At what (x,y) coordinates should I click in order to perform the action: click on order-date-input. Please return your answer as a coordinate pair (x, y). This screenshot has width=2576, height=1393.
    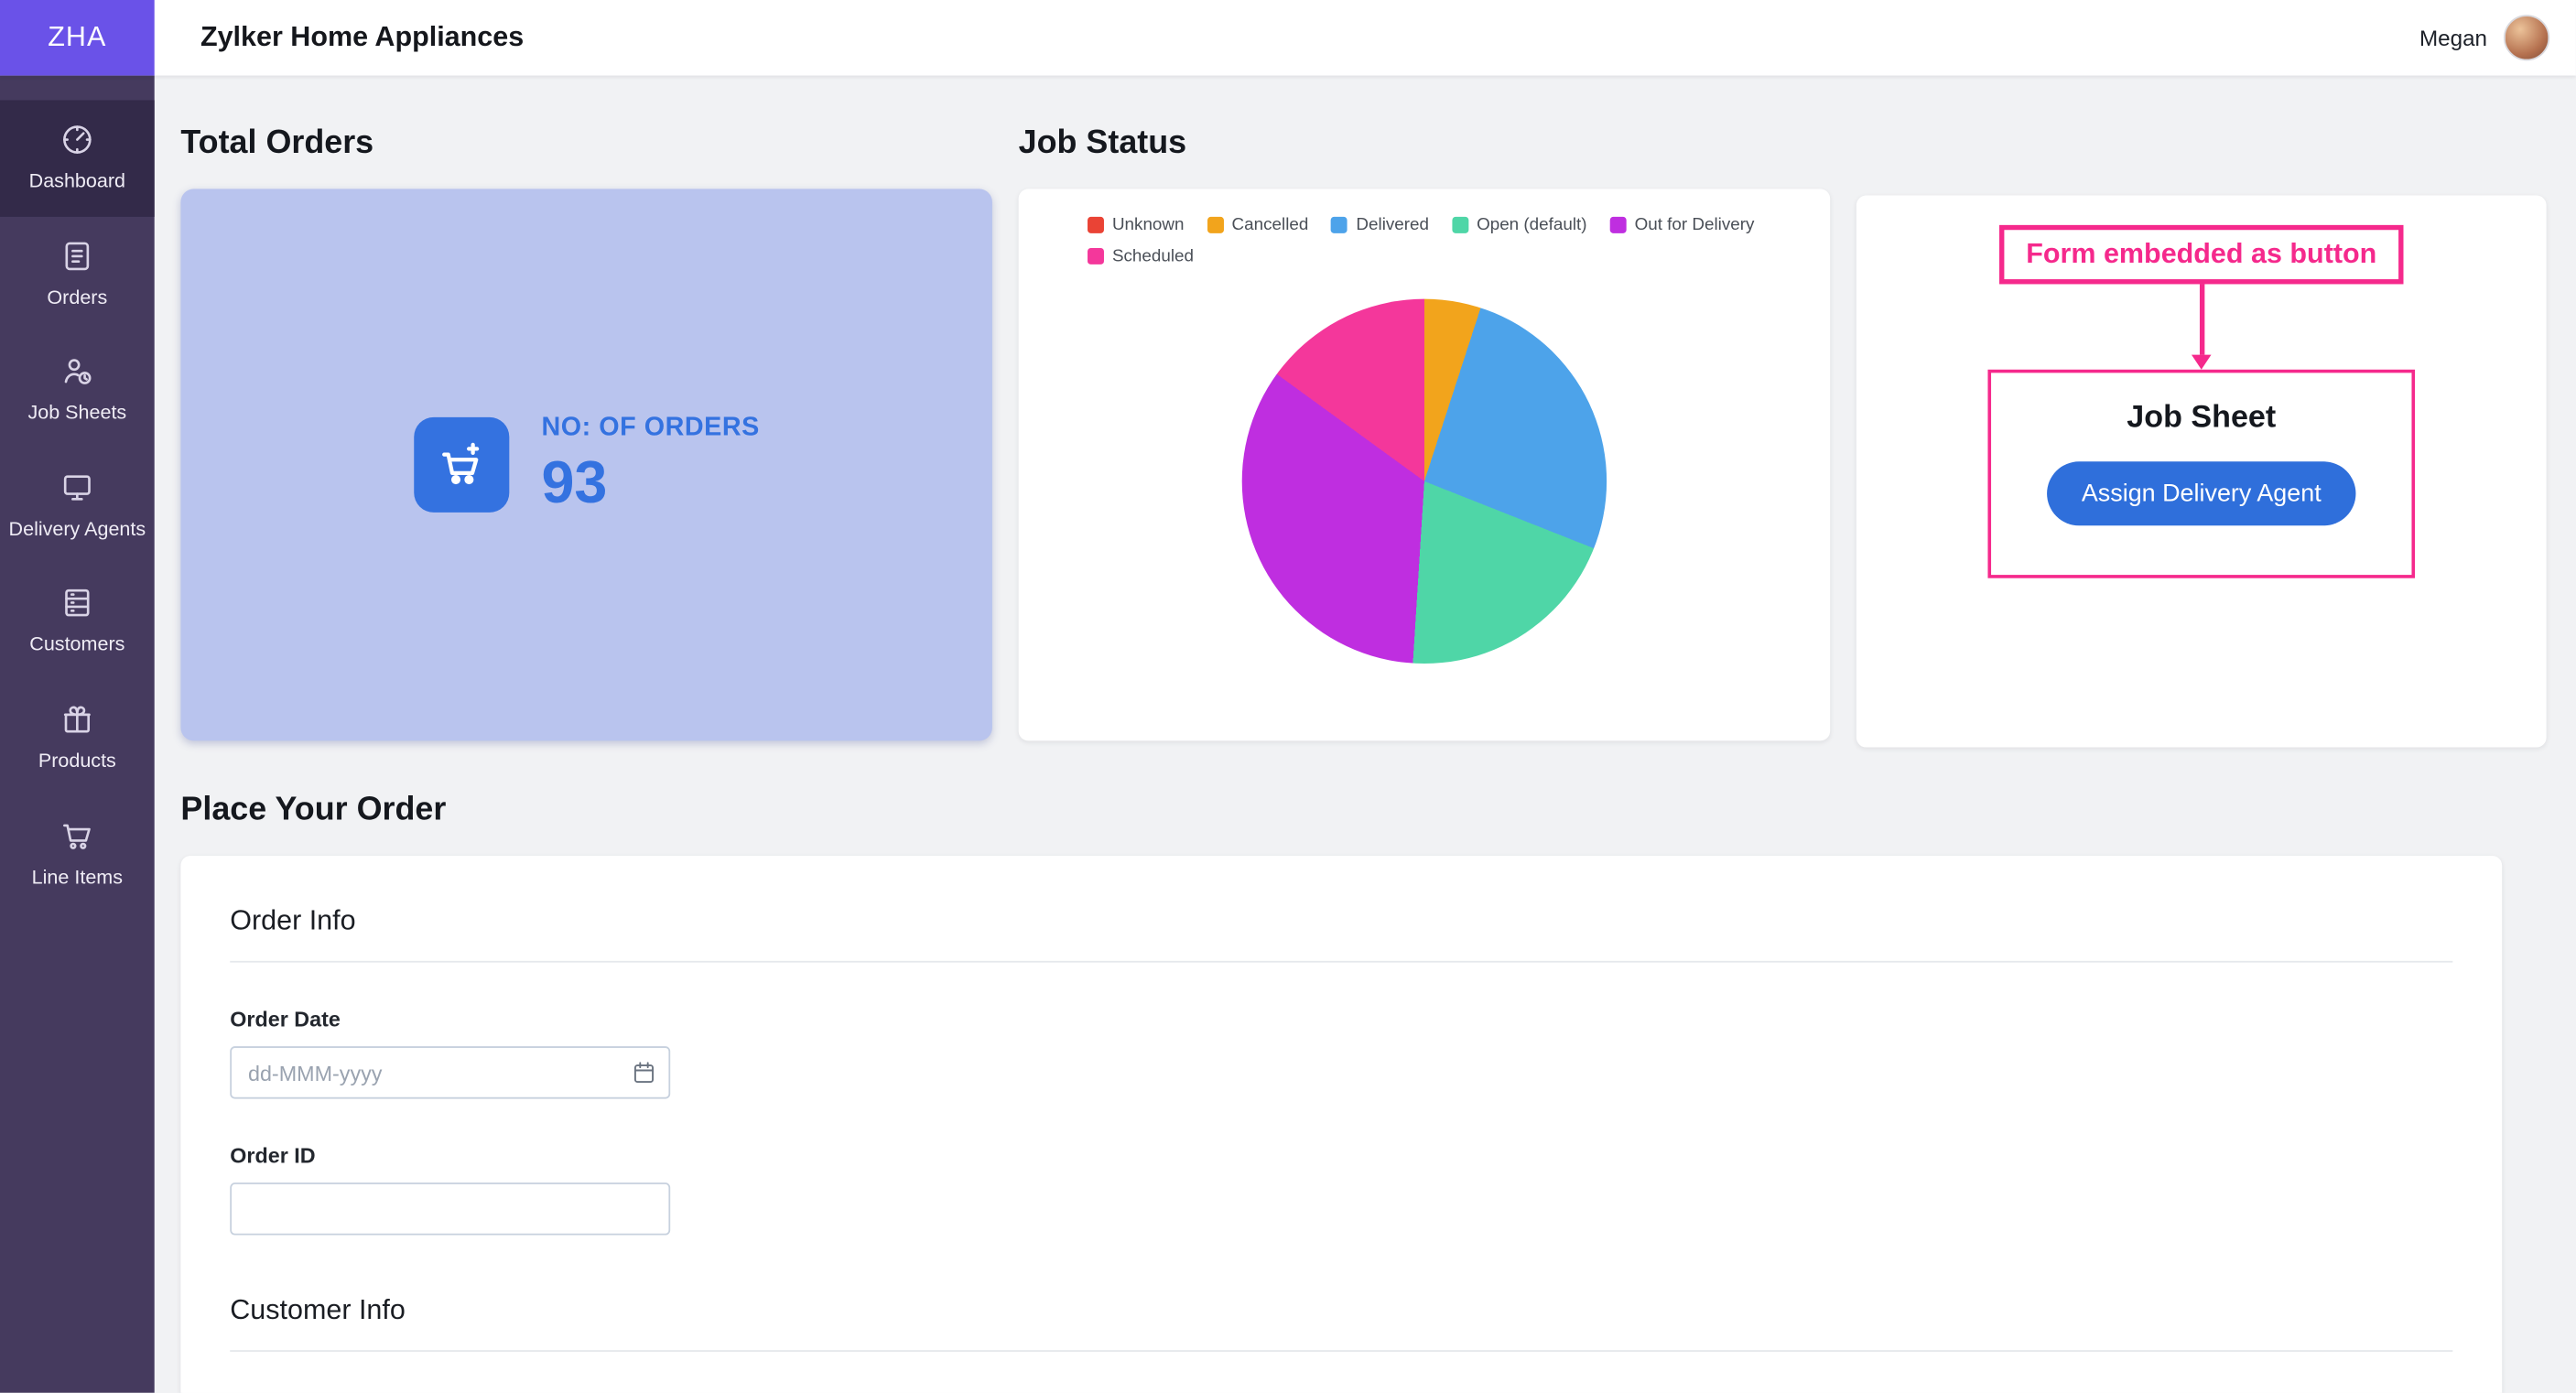
    Looking at the image, I should click on (451, 1072).